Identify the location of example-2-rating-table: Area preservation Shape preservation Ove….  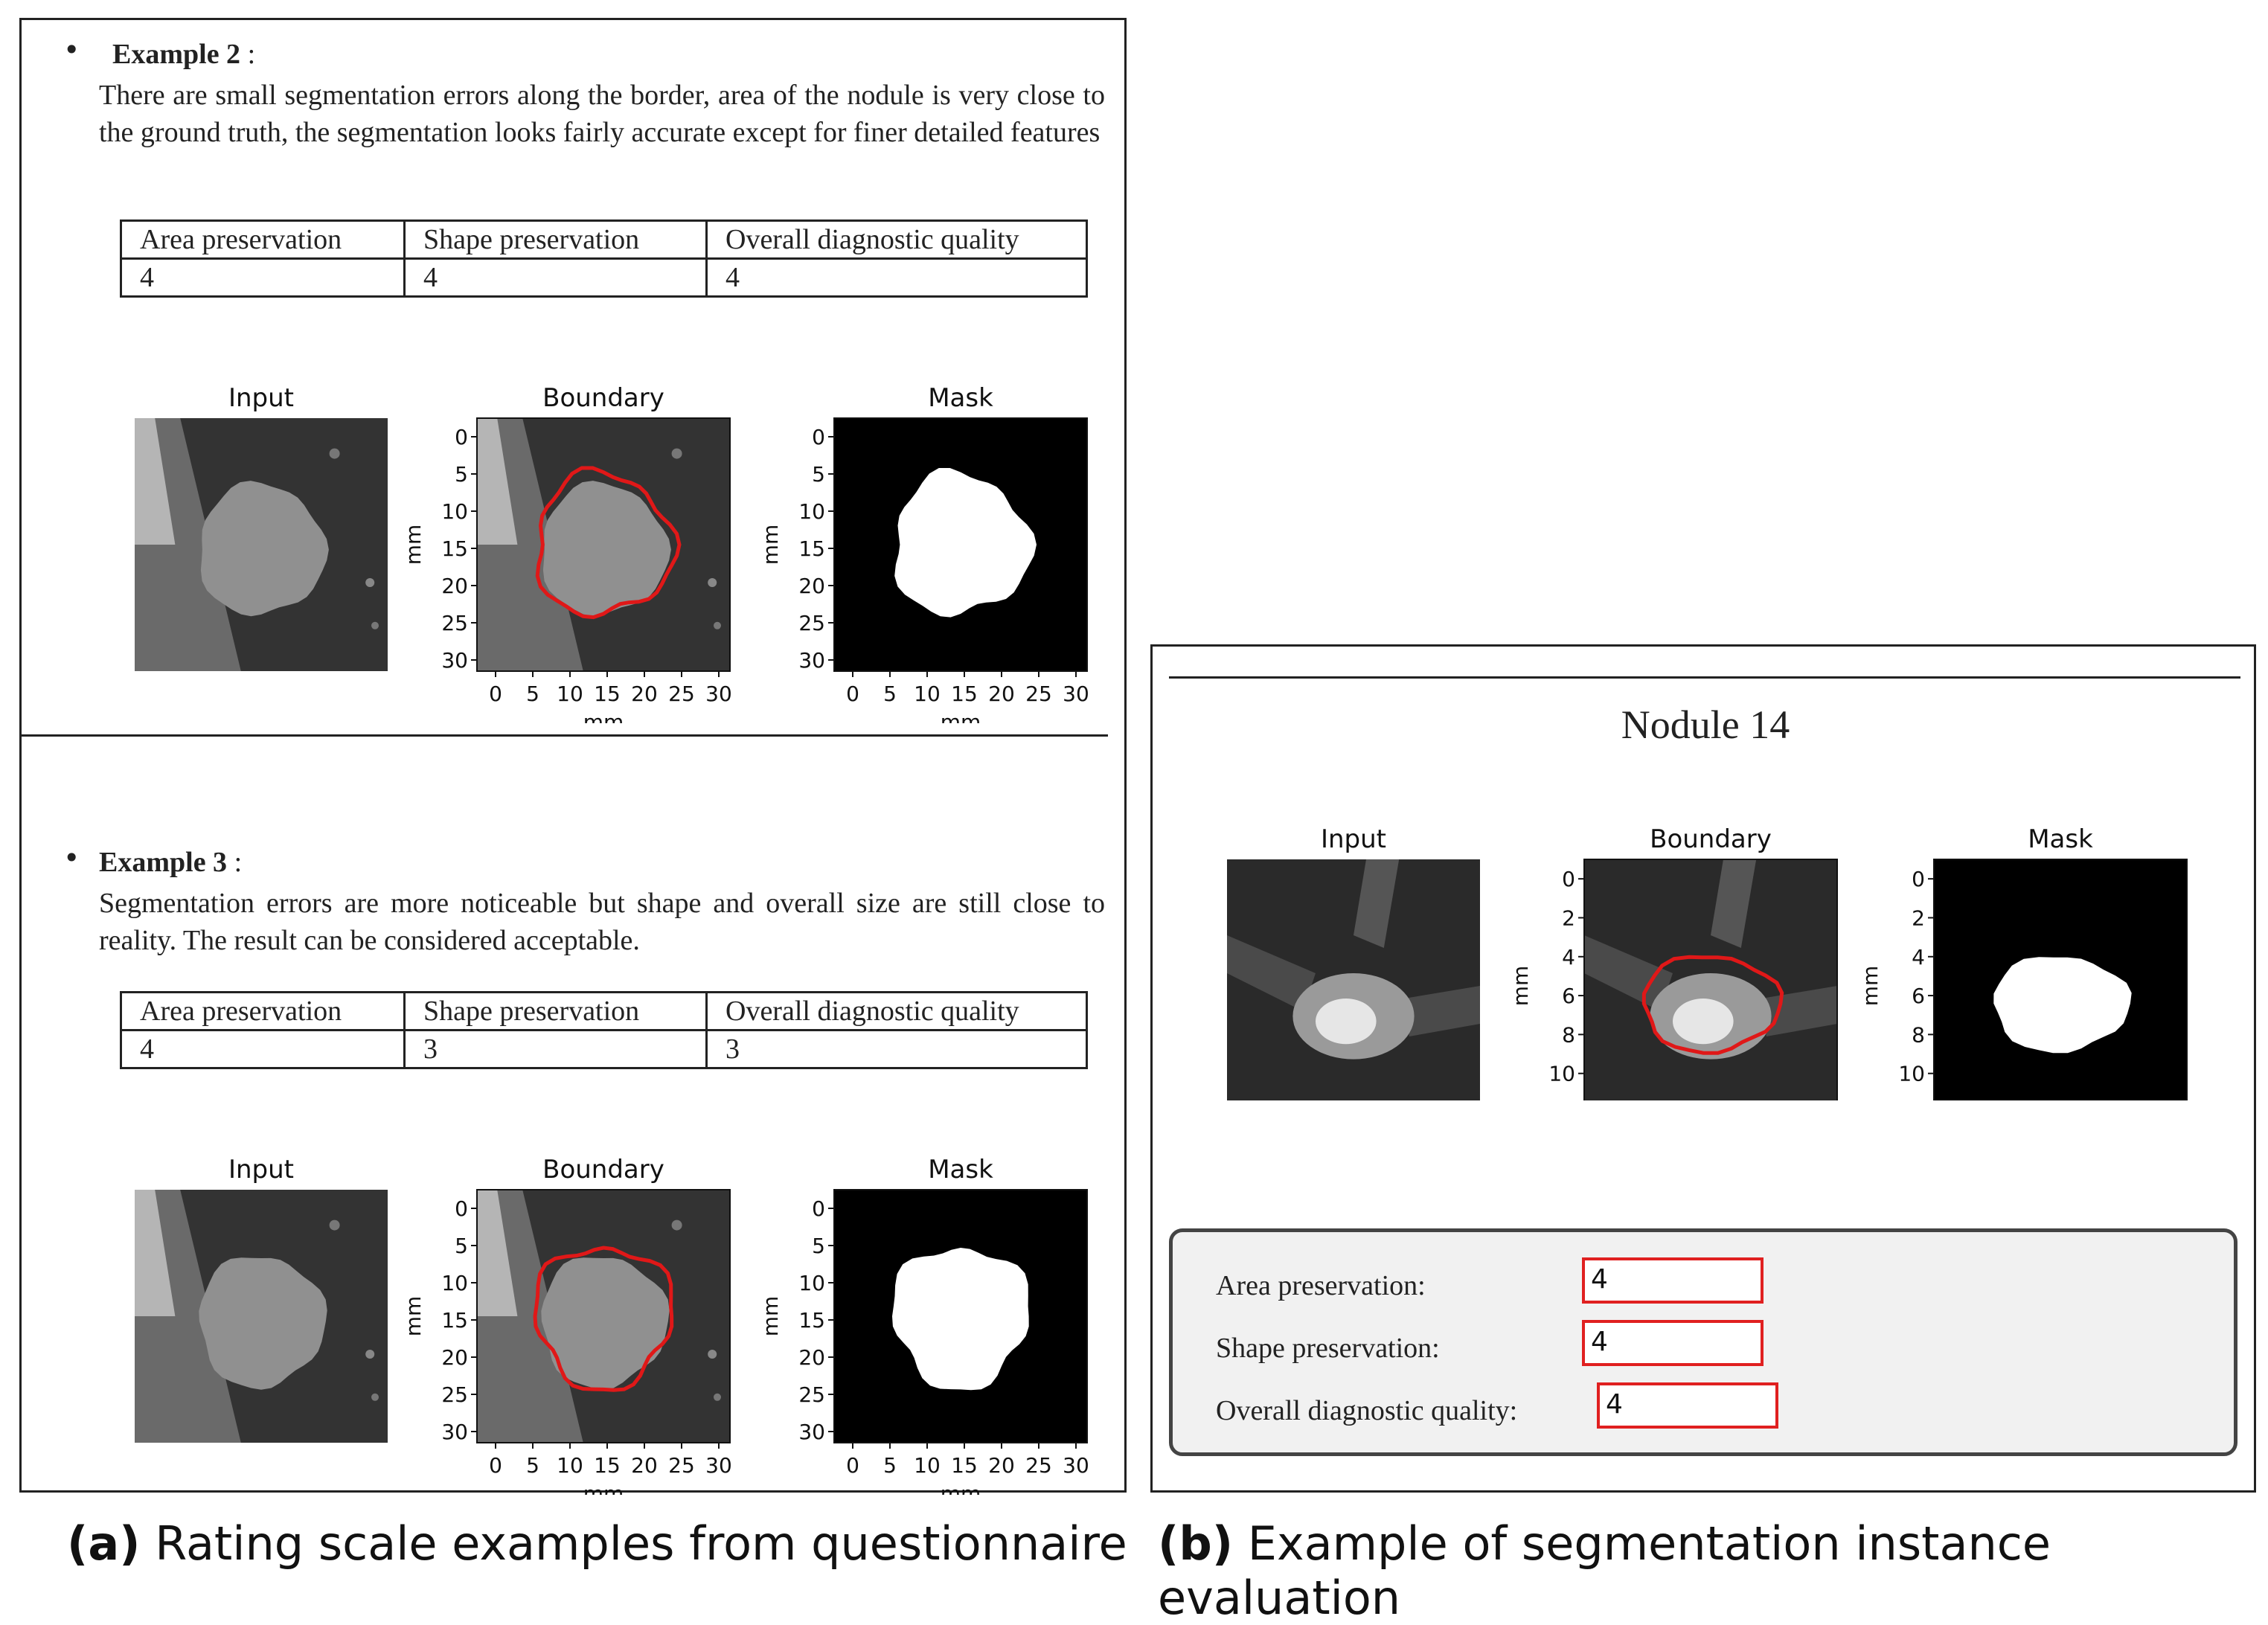
(604, 259).